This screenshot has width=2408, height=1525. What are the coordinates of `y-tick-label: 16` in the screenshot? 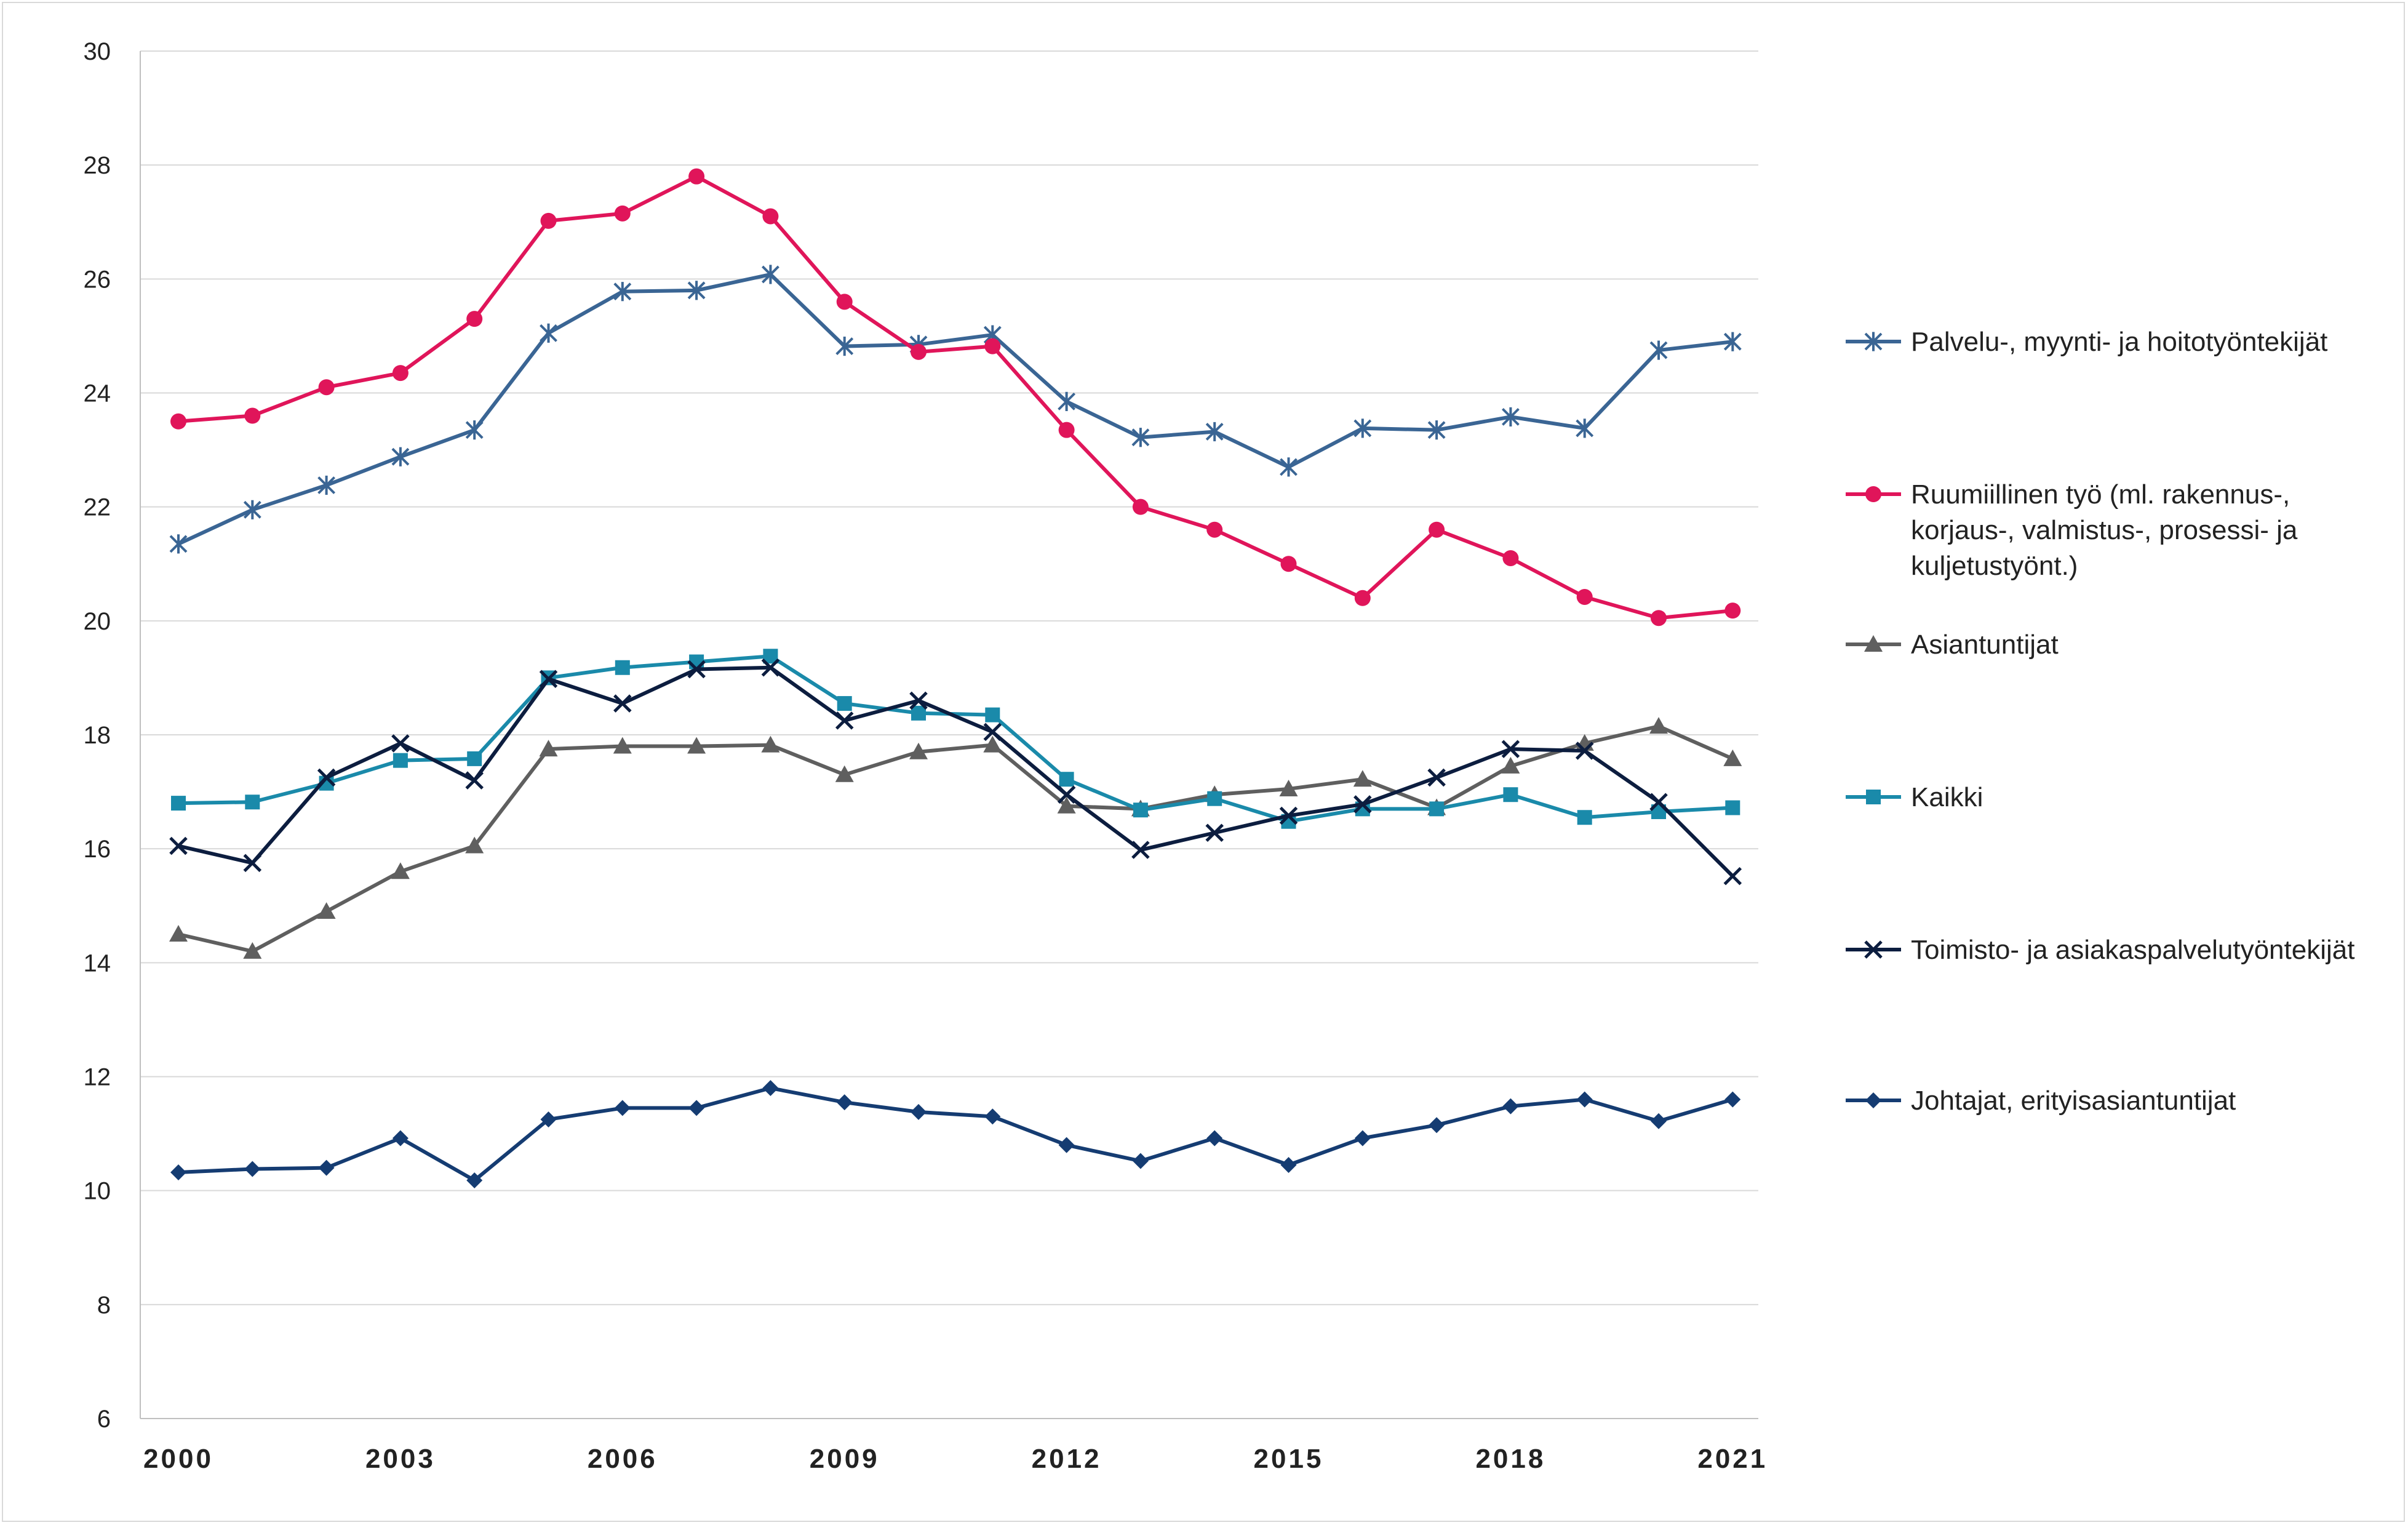 It's located at (97, 849).